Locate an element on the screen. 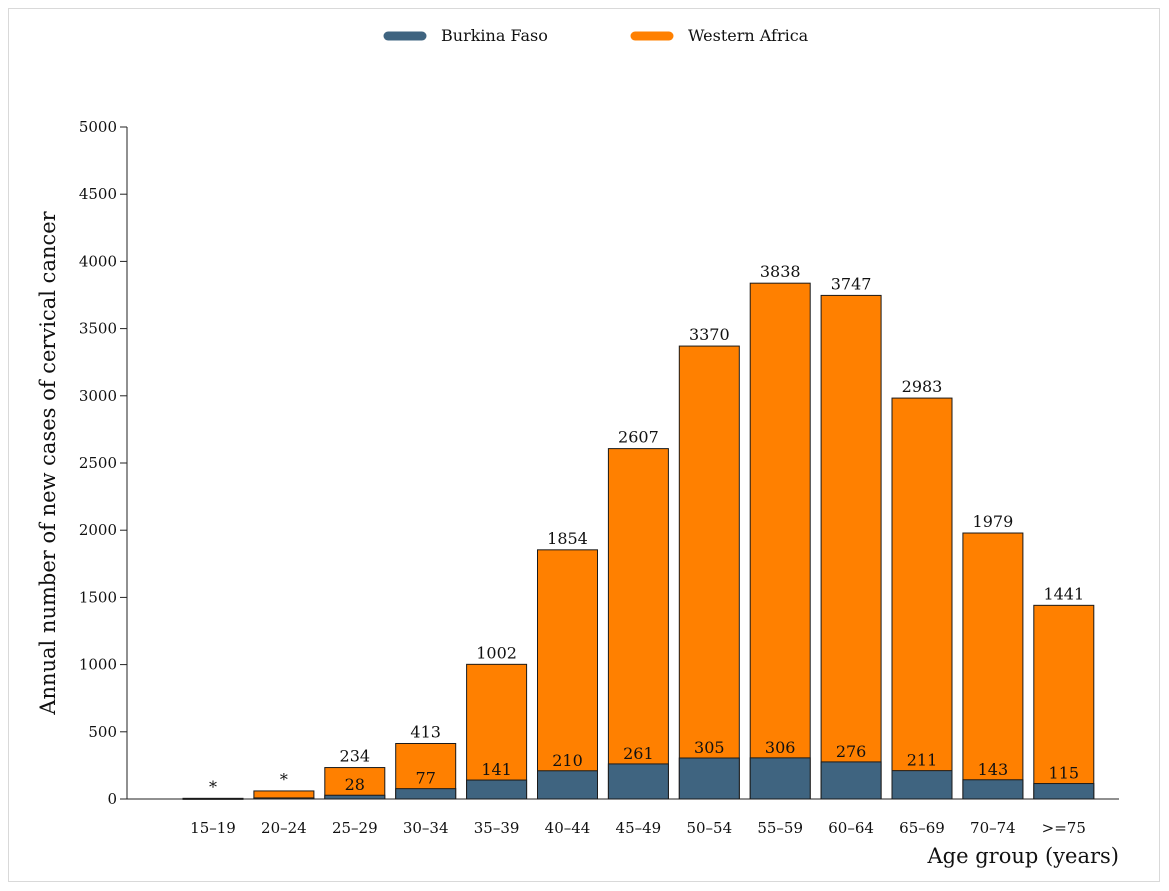 The image size is (1169, 891). label-burkina-faso: 211 is located at coordinates (922, 760).